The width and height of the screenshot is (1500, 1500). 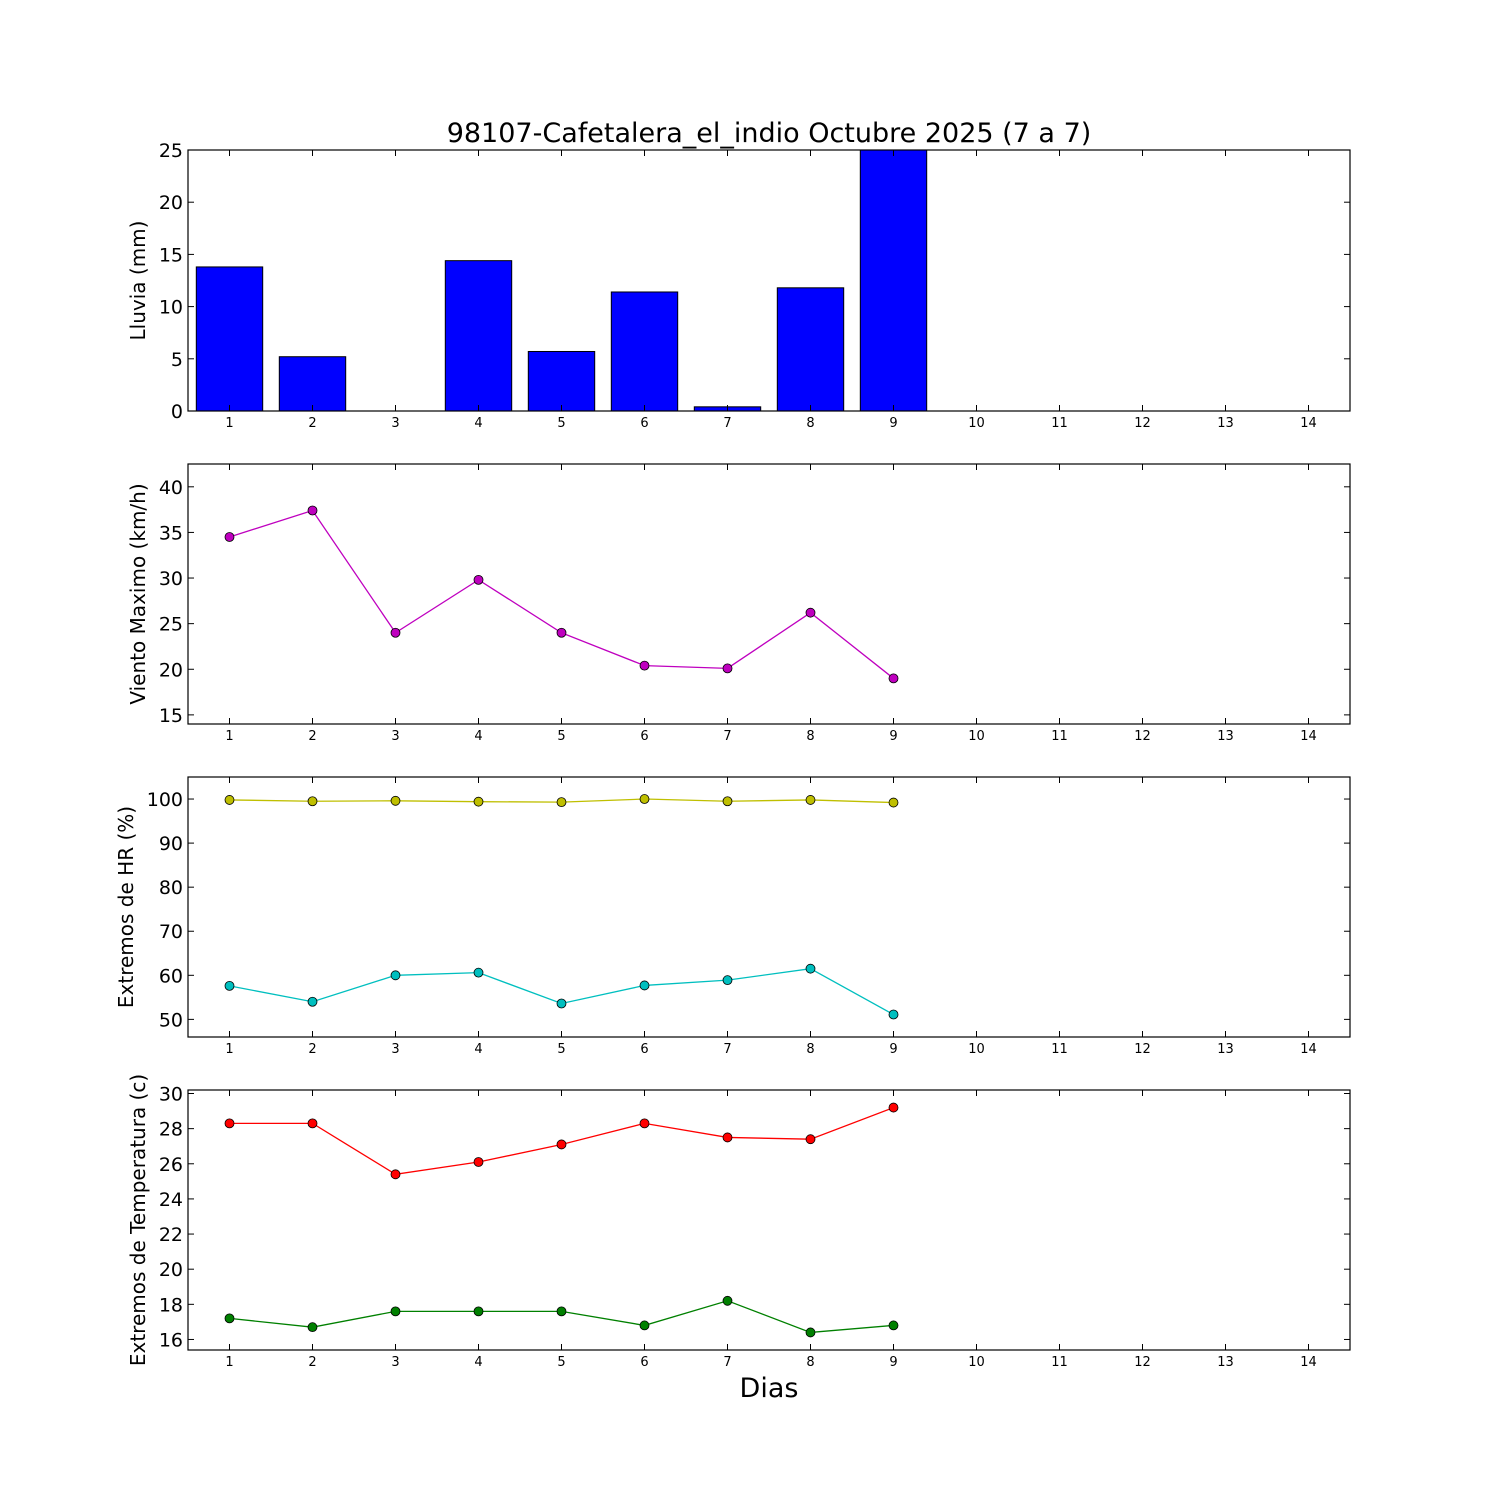 I want to click on y-axis-label: Lluvia (mm), so click(x=138, y=281).